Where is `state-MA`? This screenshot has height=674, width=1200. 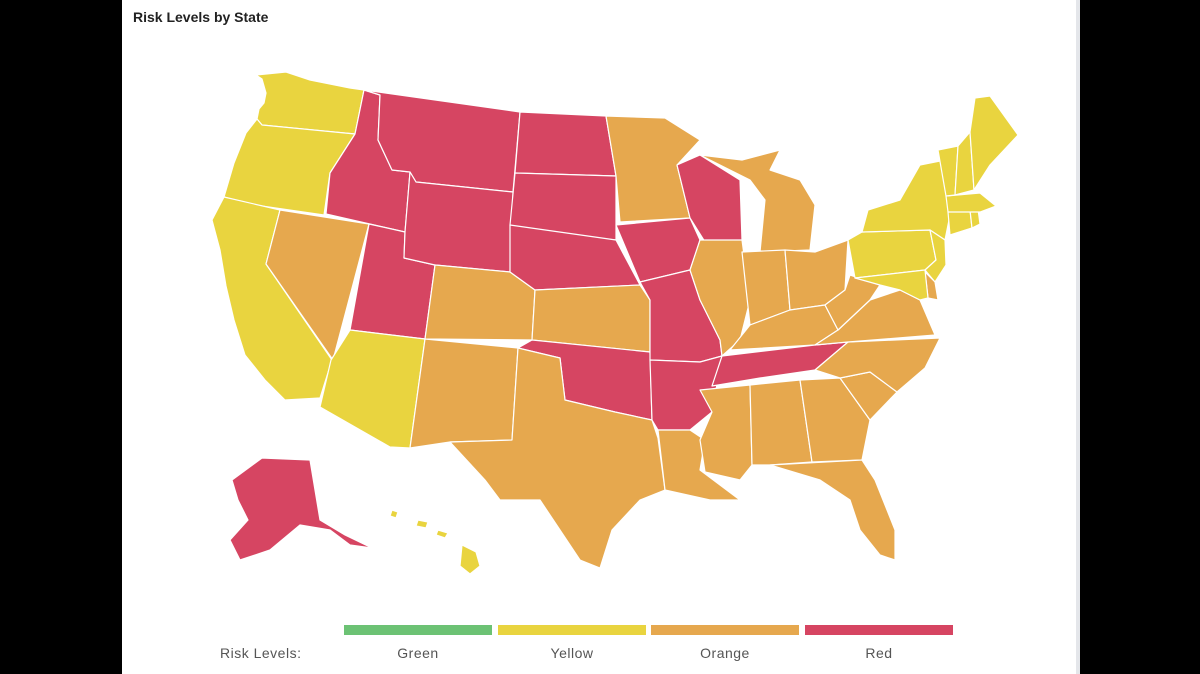 state-MA is located at coordinates (971, 202).